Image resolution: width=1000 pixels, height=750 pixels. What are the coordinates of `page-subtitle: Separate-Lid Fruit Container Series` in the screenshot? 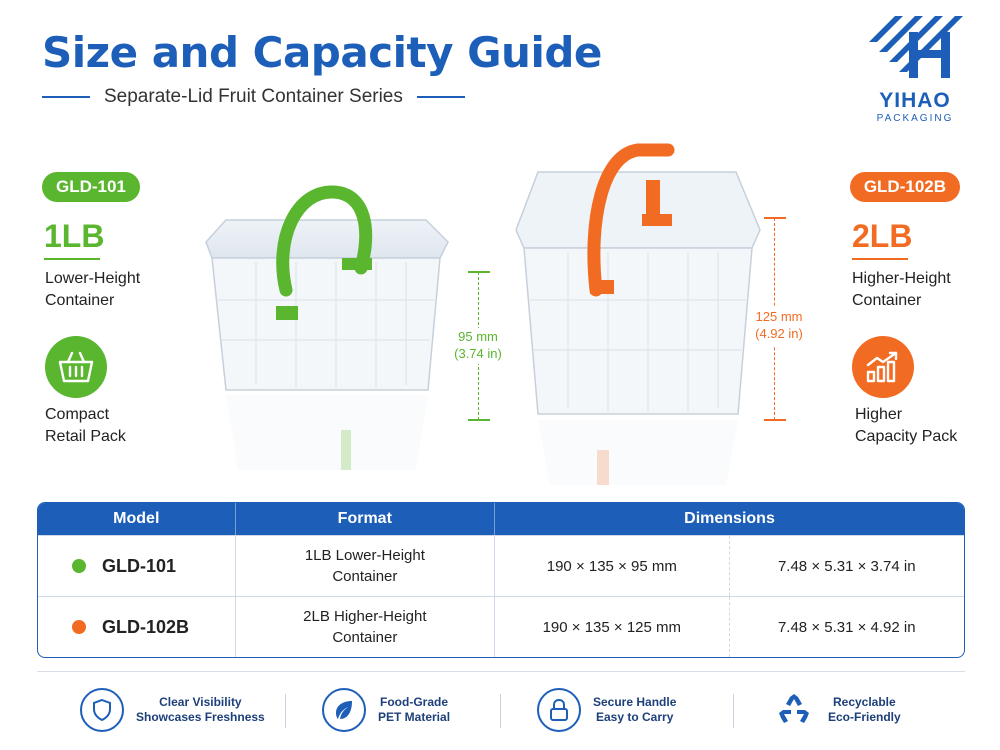 It's located at (253, 96).